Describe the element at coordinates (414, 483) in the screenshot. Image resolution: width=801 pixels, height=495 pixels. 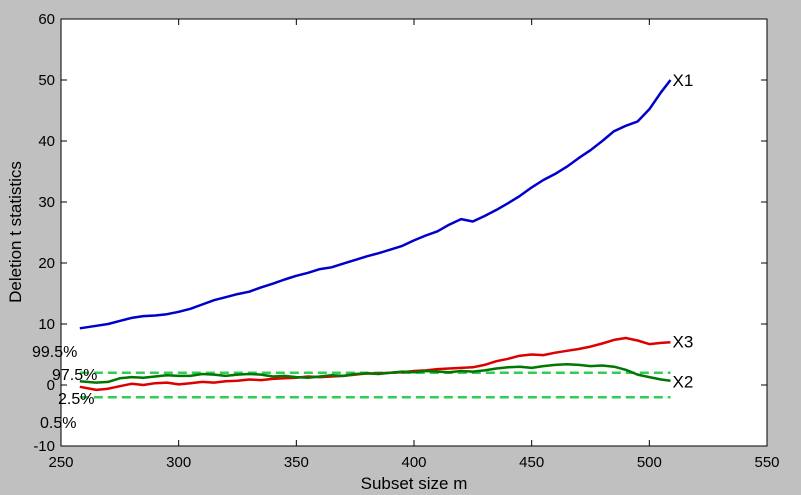
I see `x-axis-label: Subset size m` at that location.